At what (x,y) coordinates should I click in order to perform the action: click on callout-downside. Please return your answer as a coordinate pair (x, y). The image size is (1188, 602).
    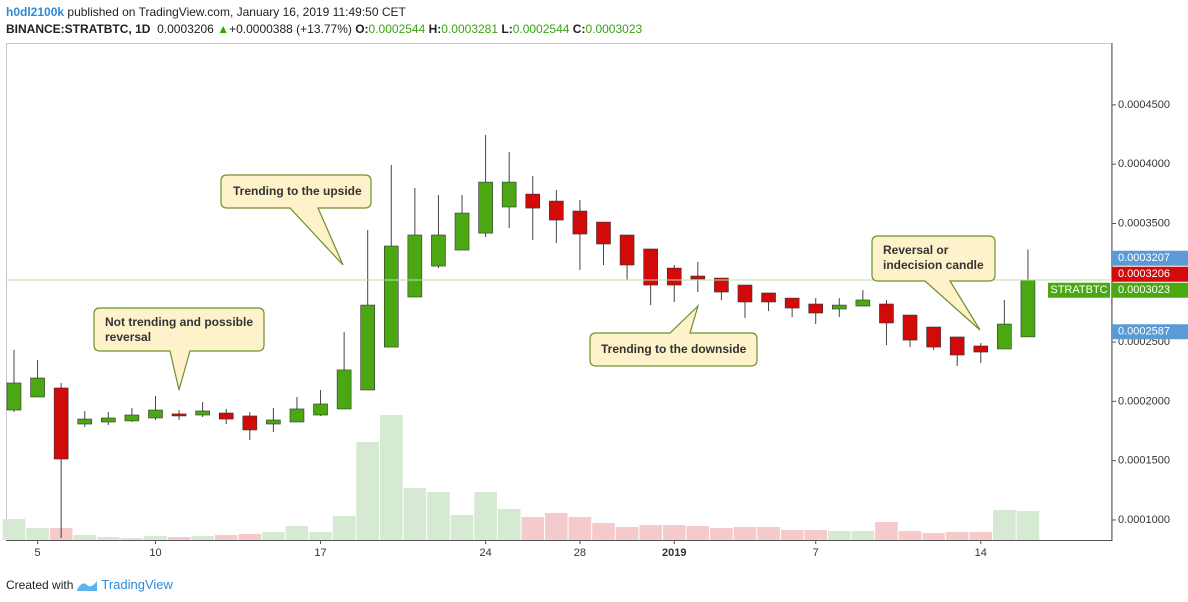
    Looking at the image, I should click on (673, 335).